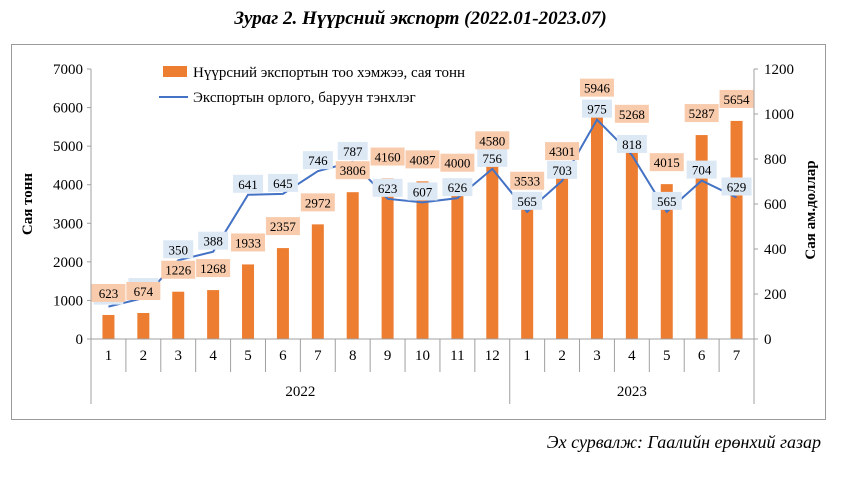 This screenshot has height=484, width=841. Describe the element at coordinates (213, 241) in the screenshot. I see `line-data-label: 388` at that location.